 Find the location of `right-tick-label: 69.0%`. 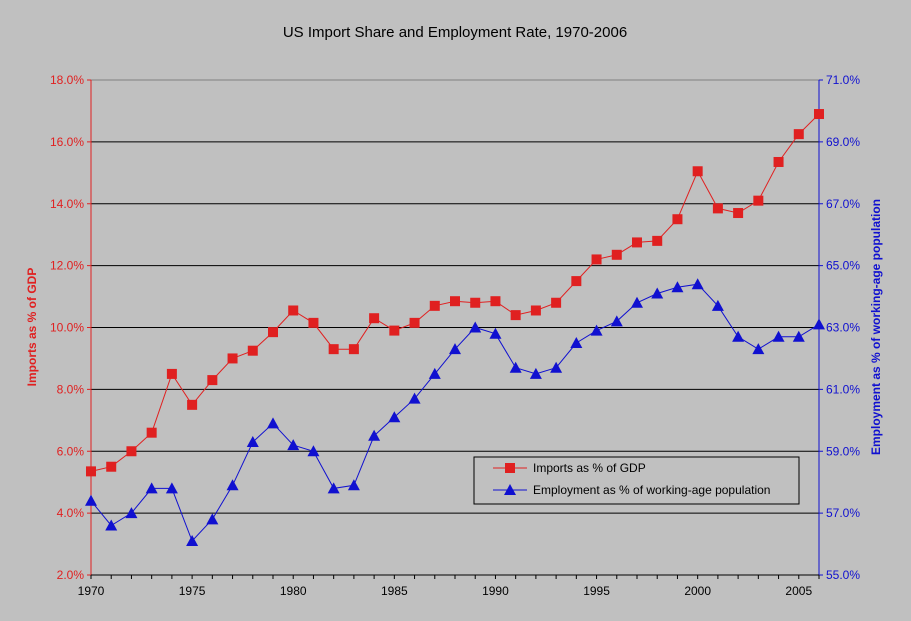

right-tick-label: 69.0% is located at coordinates (843, 142).